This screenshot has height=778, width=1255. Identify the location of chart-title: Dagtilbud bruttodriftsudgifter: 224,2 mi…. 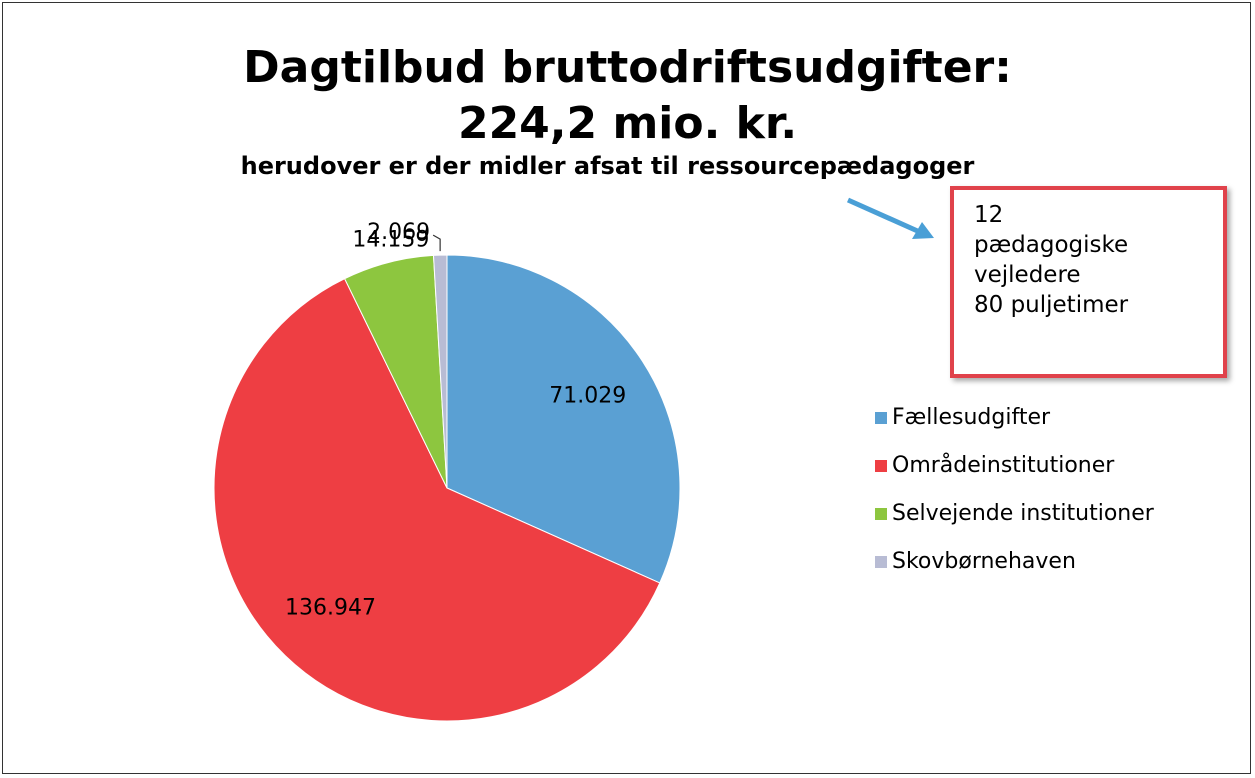
(627, 95).